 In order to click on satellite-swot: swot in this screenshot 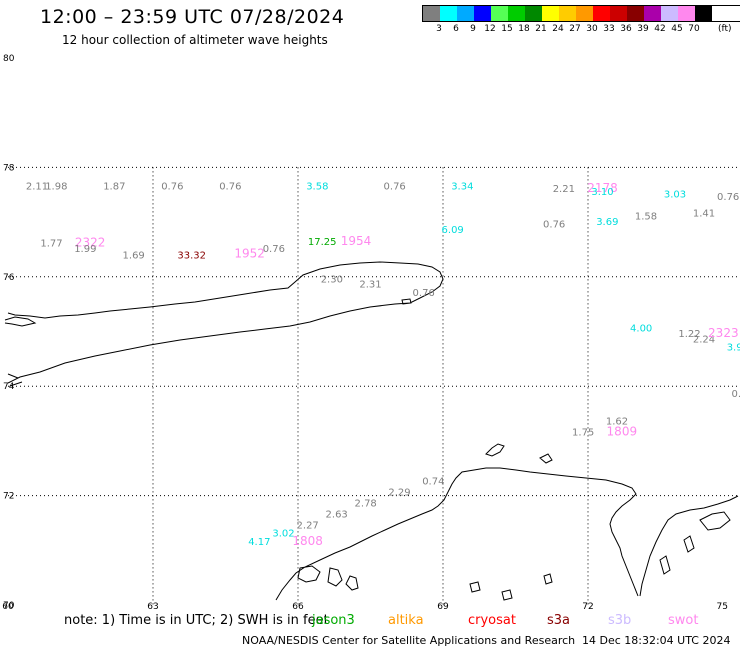, I will do `click(683, 620)`.